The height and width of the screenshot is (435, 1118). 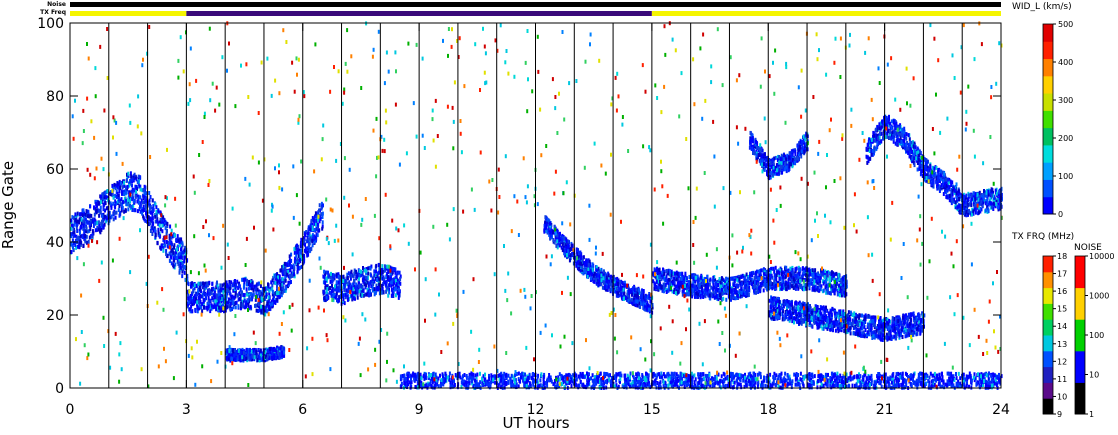 I want to click on status-strips: Noise TX Freq, so click(x=520, y=8).